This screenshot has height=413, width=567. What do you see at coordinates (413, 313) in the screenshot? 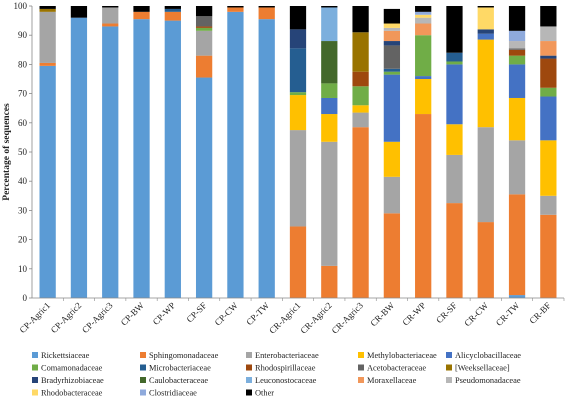
I see `x-tick-label: CR-WP` at bounding box center [413, 313].